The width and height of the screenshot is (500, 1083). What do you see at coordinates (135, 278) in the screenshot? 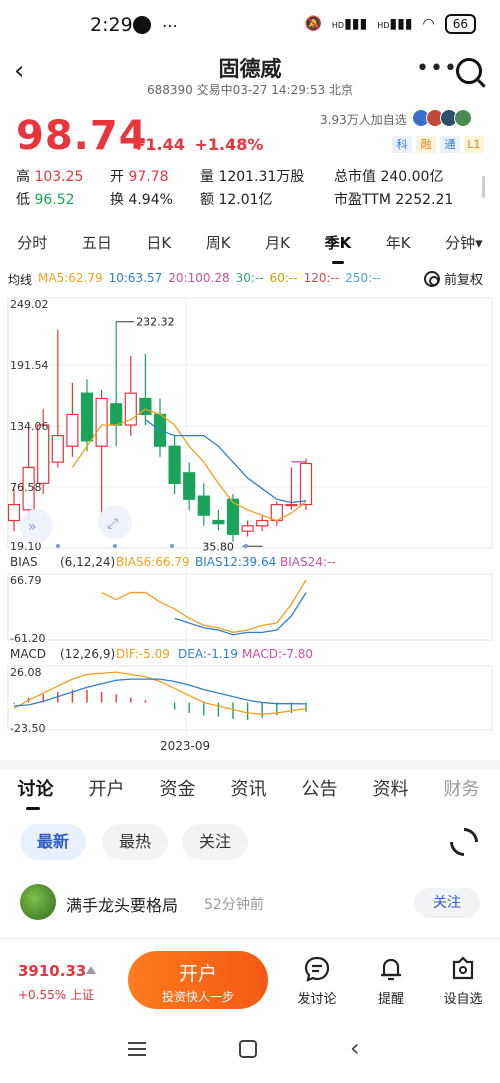
I see `ma10-label: 10:63.57` at bounding box center [135, 278].